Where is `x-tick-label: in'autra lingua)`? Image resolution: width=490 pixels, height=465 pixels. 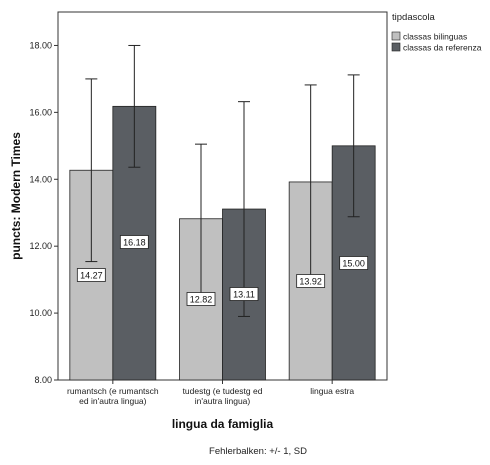 x-tick-label: in'autra lingua) is located at coordinates (223, 401).